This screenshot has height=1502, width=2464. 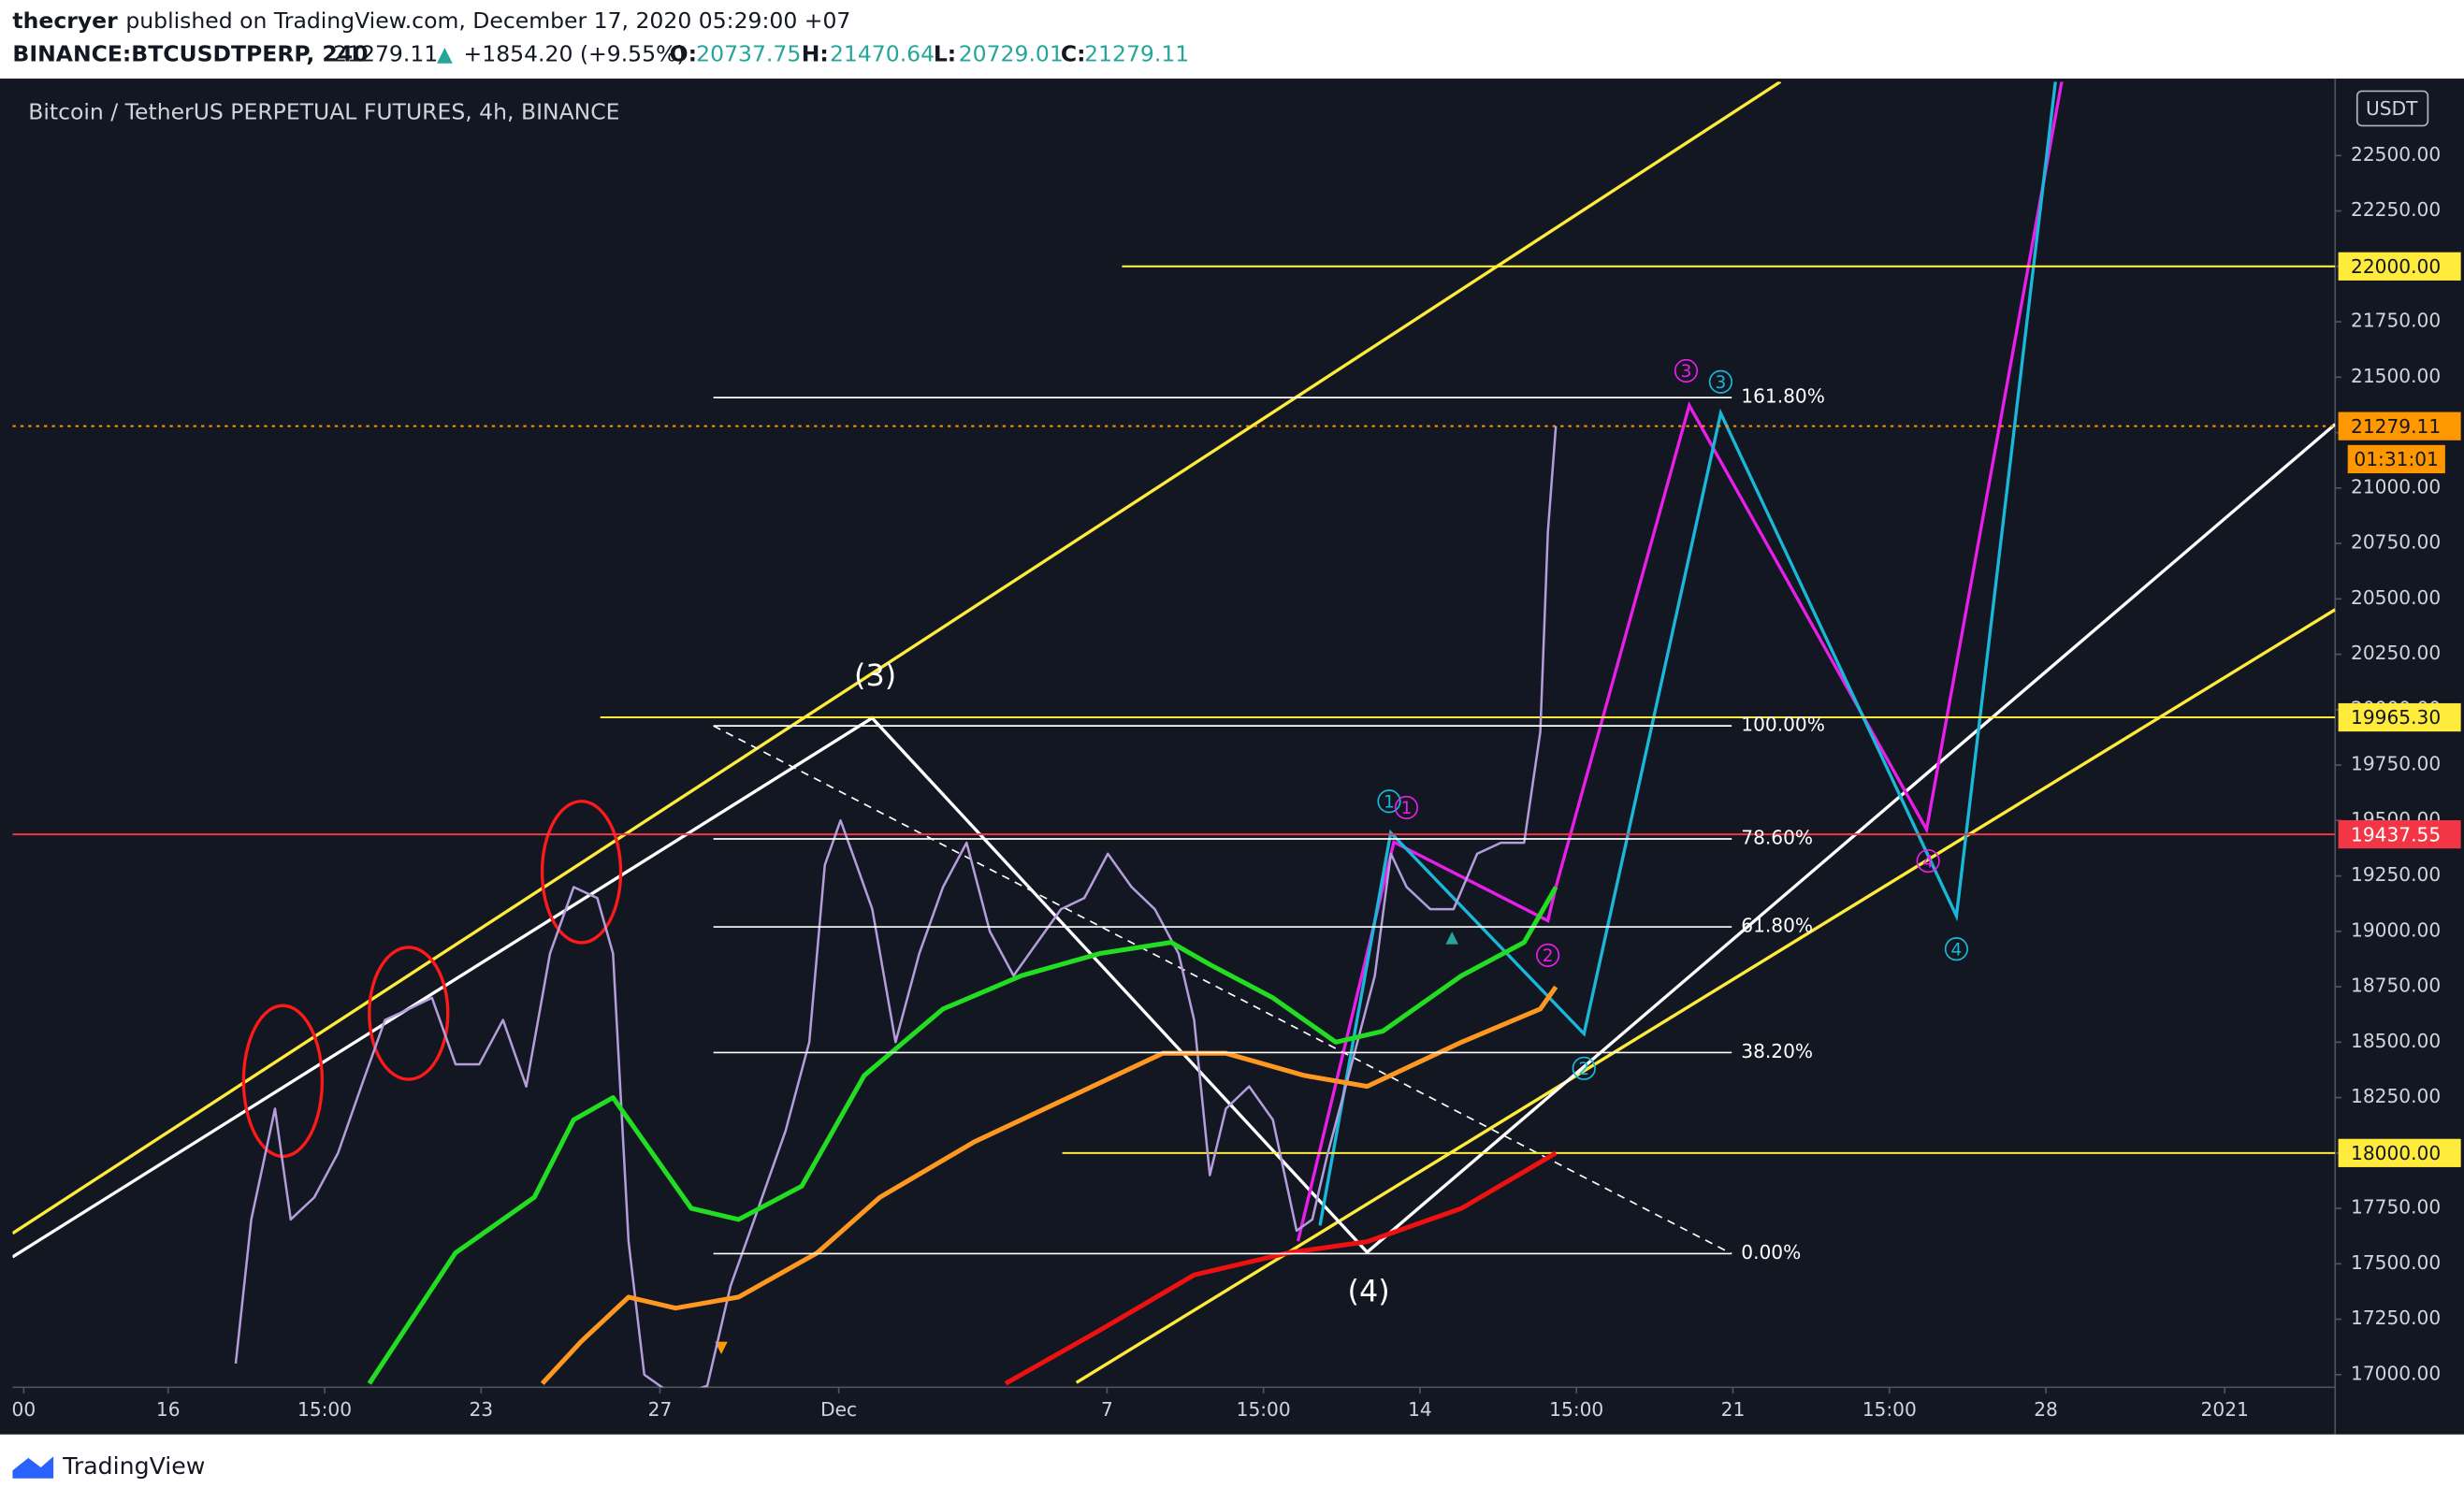 What do you see at coordinates (1074, 53) in the screenshot?
I see `close-label: C:` at bounding box center [1074, 53].